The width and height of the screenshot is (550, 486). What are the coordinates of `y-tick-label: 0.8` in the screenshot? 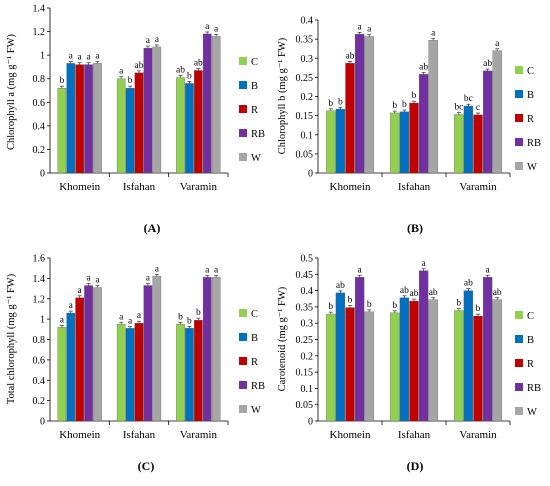 It's located at (39, 79).